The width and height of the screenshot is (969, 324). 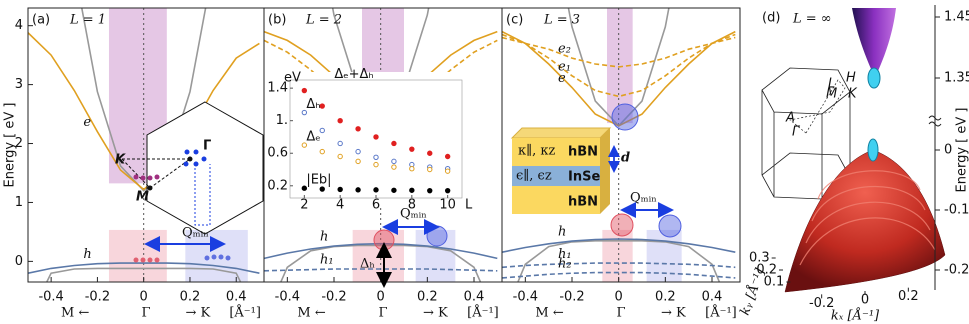 What do you see at coordinates (87, 20) in the screenshot?
I see `panel-title: L = 1` at bounding box center [87, 20].